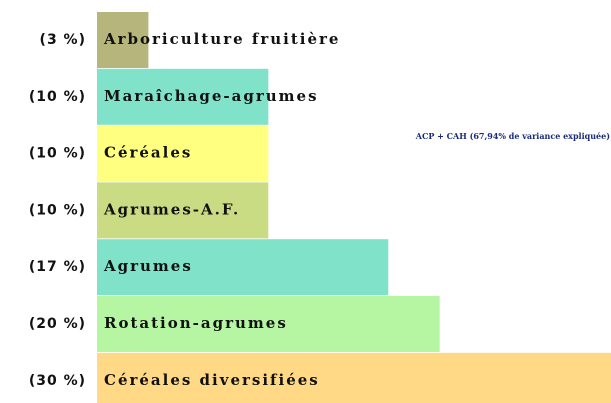 The height and width of the screenshot is (403, 611). Describe the element at coordinates (512, 136) in the screenshot. I see `annotation: ACP + CAH (67,94% de variance expliquée)` at that location.